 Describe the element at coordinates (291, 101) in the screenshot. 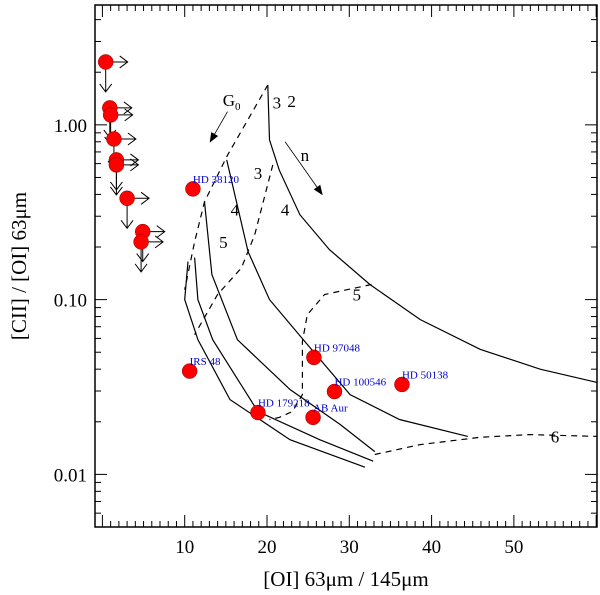

I see `curve-label: 2` at that location.